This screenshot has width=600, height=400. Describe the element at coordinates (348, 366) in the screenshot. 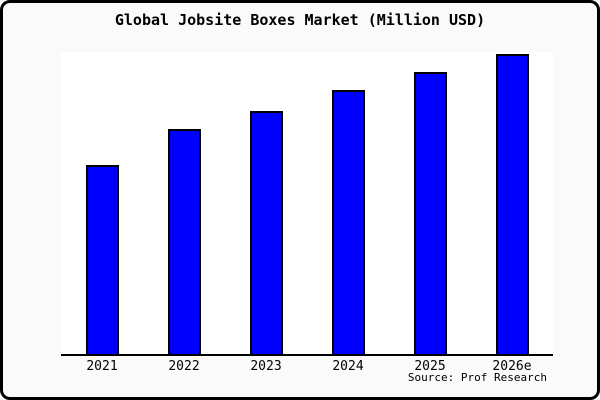

I see `x-tick-label-2024: 2024` at that location.